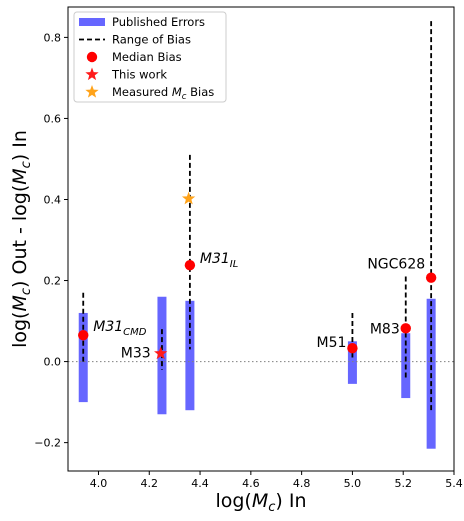 This screenshot has height=521, width=464. I want to click on x-tick-label: 5.2, so click(403, 483).